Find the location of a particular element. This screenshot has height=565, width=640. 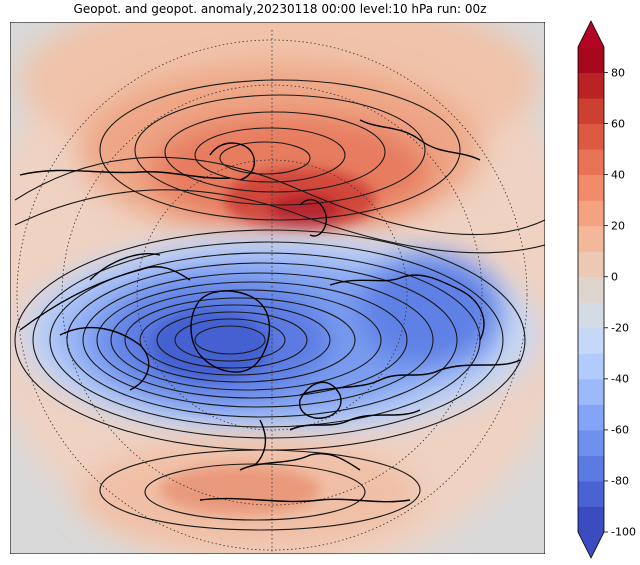

colorbar is located at coordinates (592, 289).